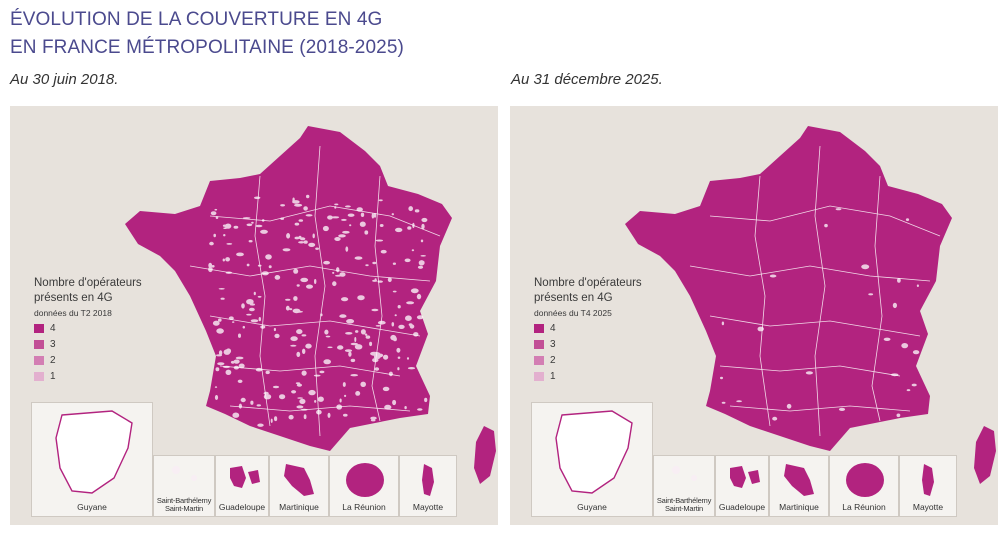 Image resolution: width=1008 pixels, height=533 pixels. I want to click on inset-la-reunion: La Réunion, so click(364, 486).